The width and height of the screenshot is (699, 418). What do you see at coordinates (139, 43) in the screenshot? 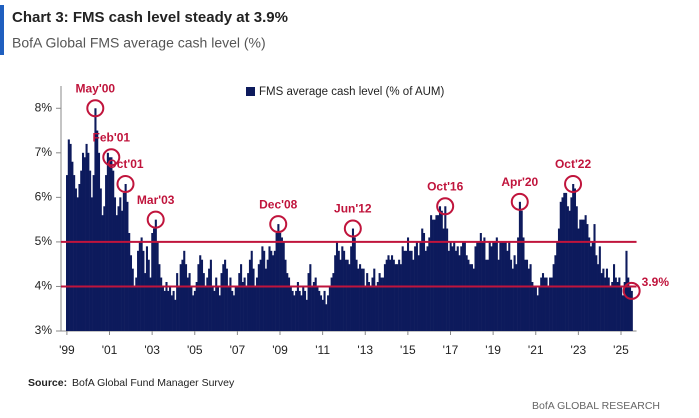
I see `chart-subtitle: BofA Global FMS average cash level (%)` at bounding box center [139, 43].